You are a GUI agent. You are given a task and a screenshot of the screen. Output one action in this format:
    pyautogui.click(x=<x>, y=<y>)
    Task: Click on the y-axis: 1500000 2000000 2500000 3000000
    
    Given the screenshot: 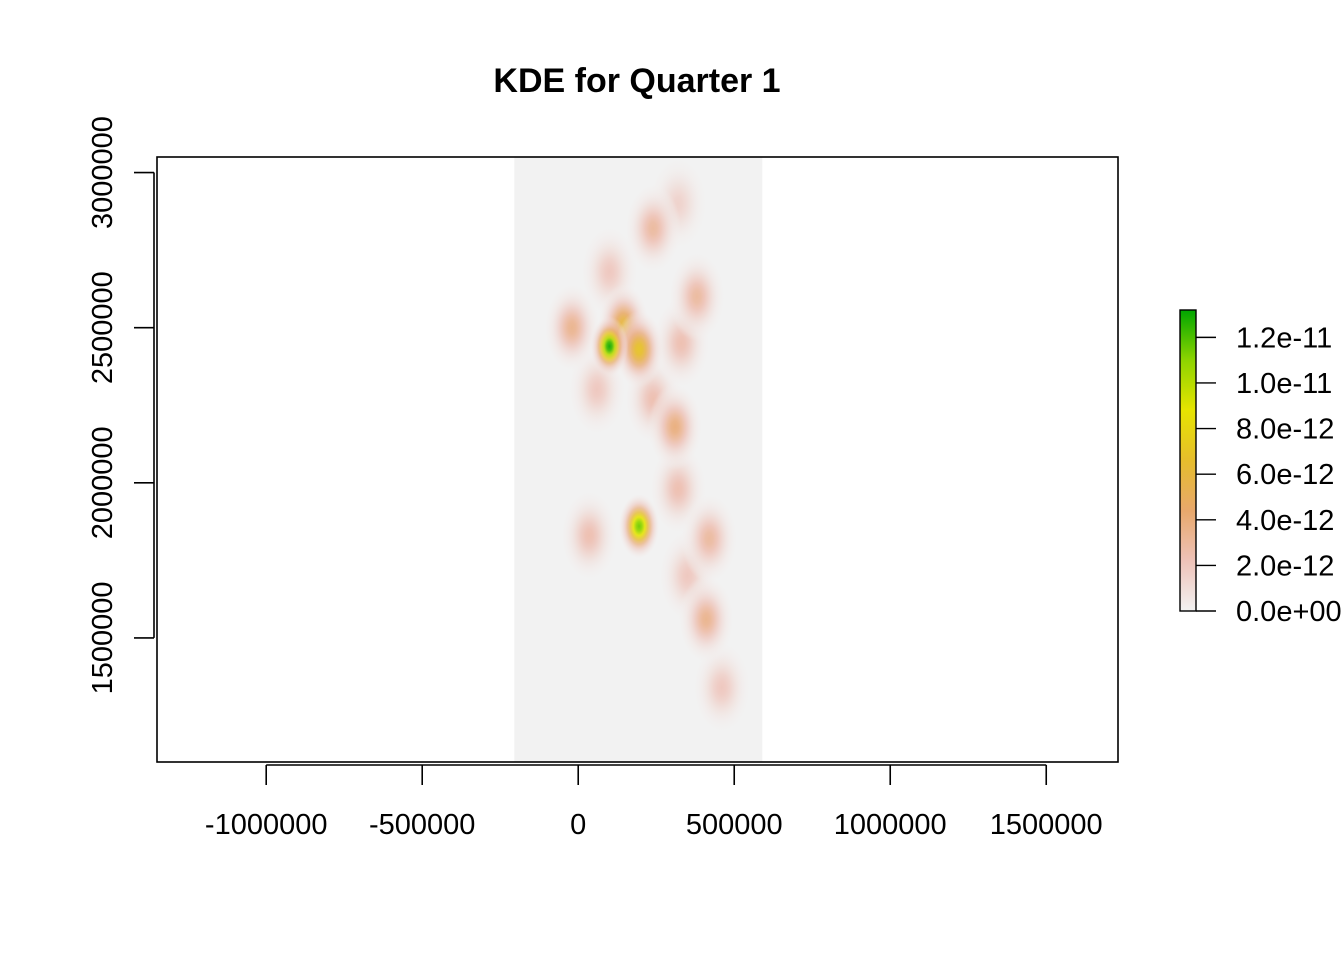 What is the action you would take?
    pyautogui.click(x=121, y=405)
    